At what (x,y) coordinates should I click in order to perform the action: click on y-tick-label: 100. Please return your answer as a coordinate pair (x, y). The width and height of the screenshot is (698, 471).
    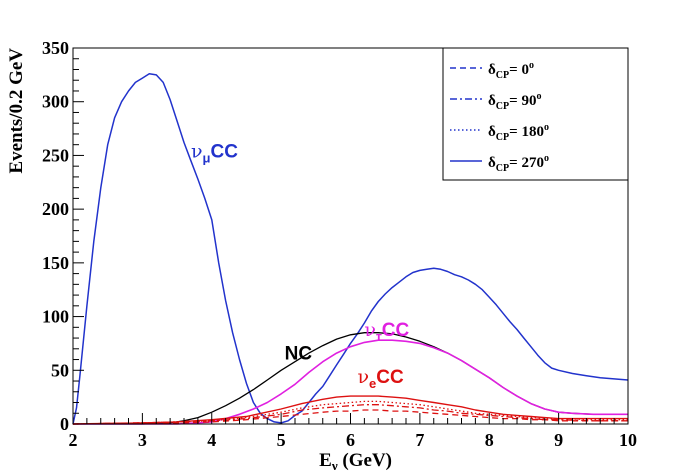
    Looking at the image, I should click on (55, 317).